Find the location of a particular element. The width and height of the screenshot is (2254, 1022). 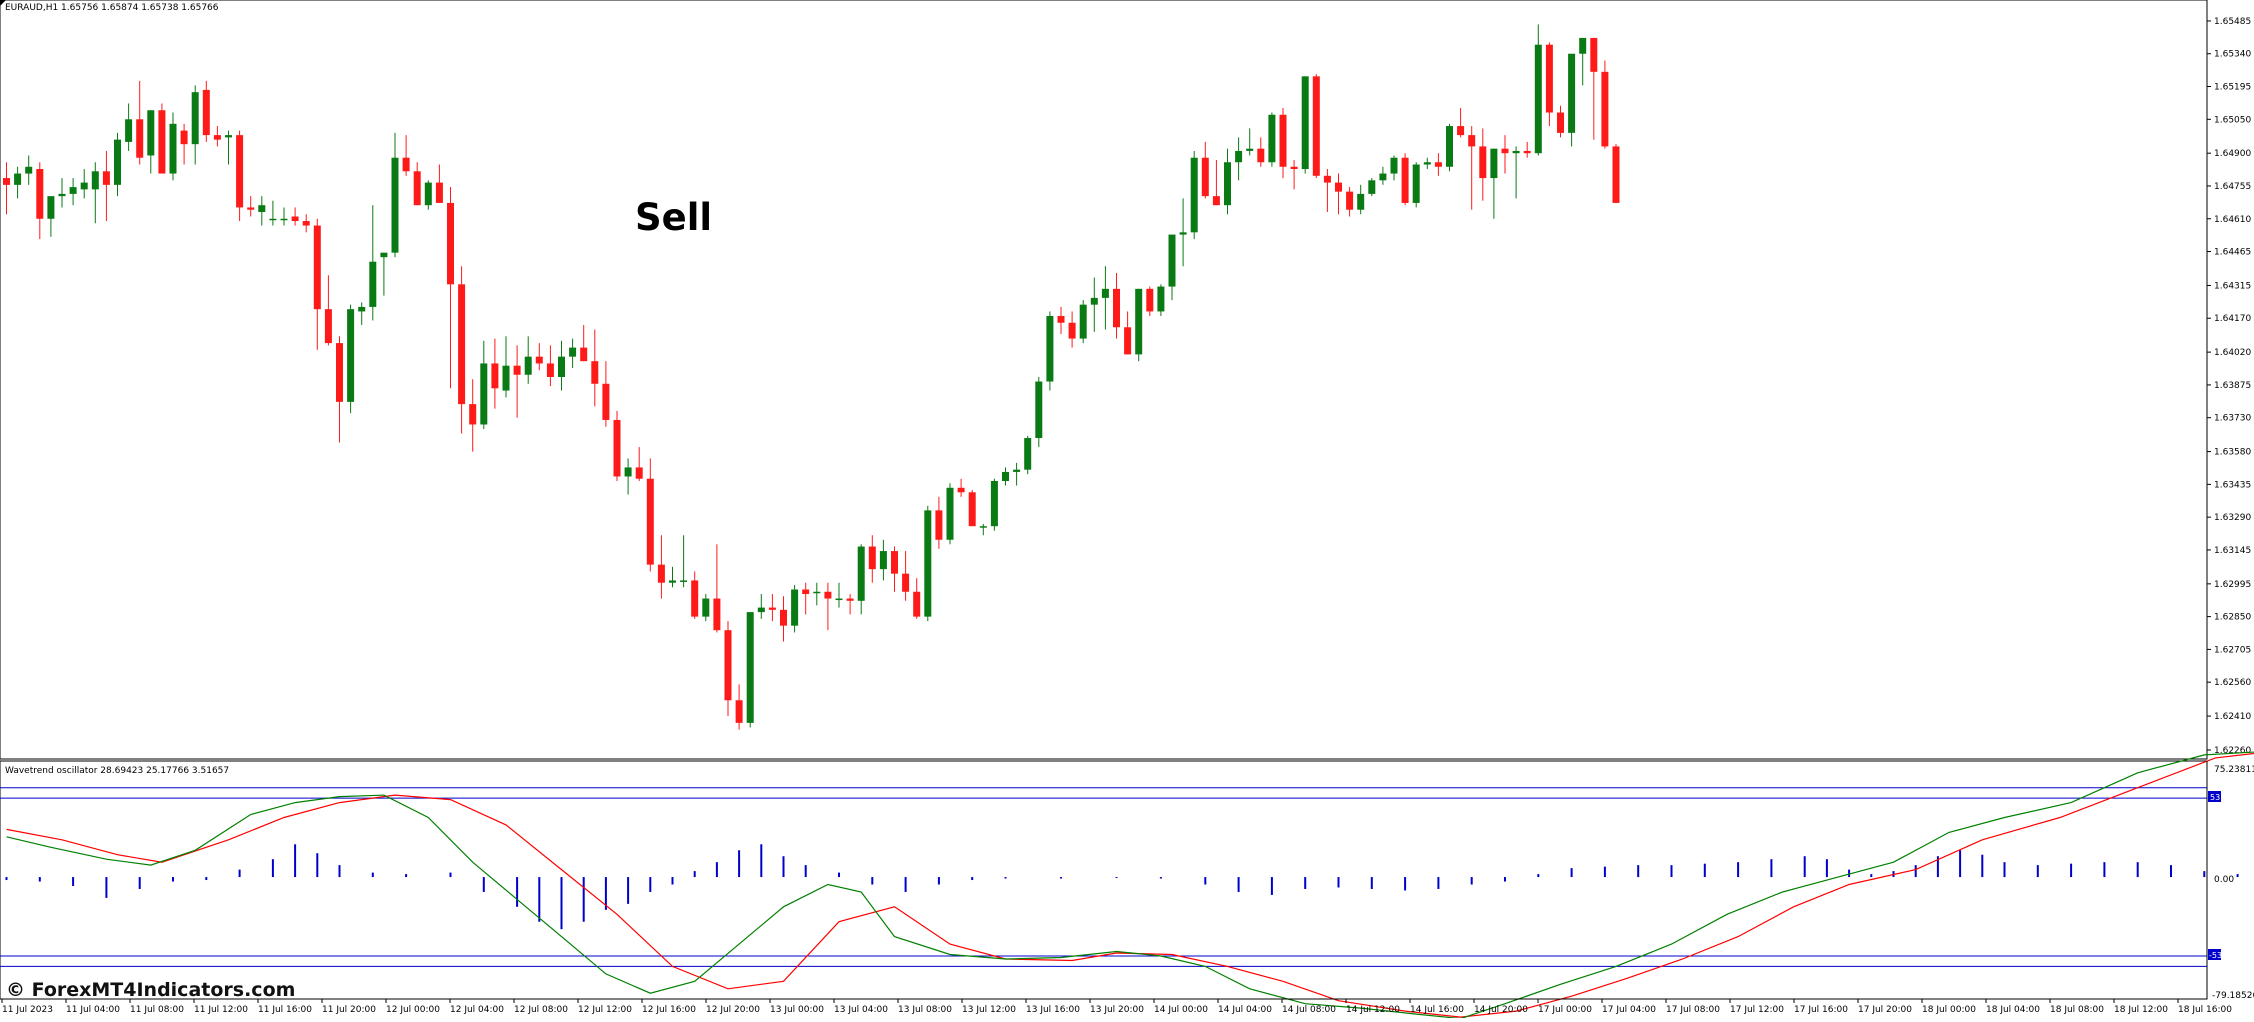

price-axis-label: 1.63435 is located at coordinates (2232, 485).